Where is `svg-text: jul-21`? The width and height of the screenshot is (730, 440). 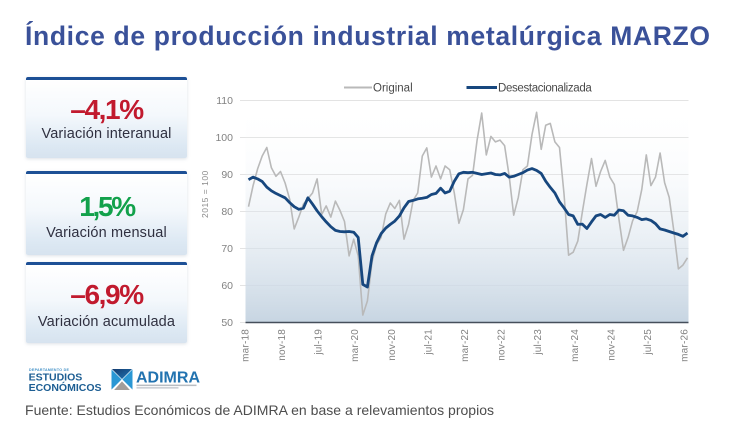 svg-text: jul-21 is located at coordinates (428, 342).